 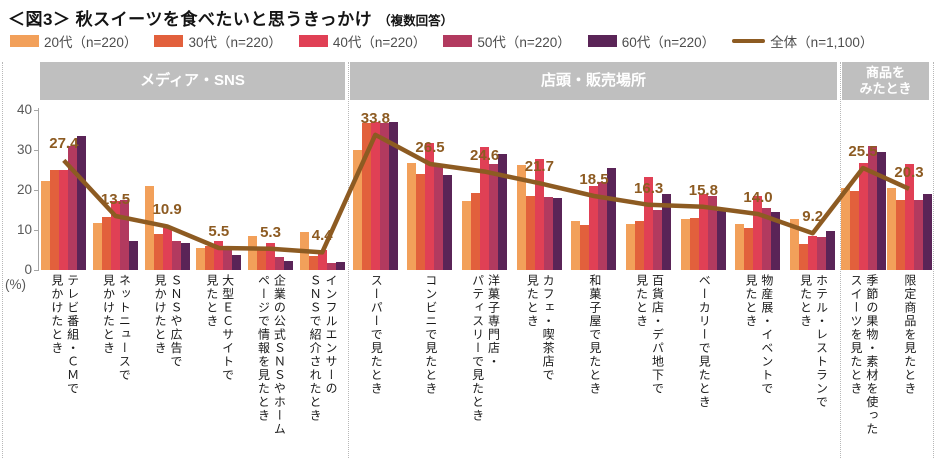 I want to click on category-label-text: 物産展・イベントで 見たとき, so click(x=758, y=335).